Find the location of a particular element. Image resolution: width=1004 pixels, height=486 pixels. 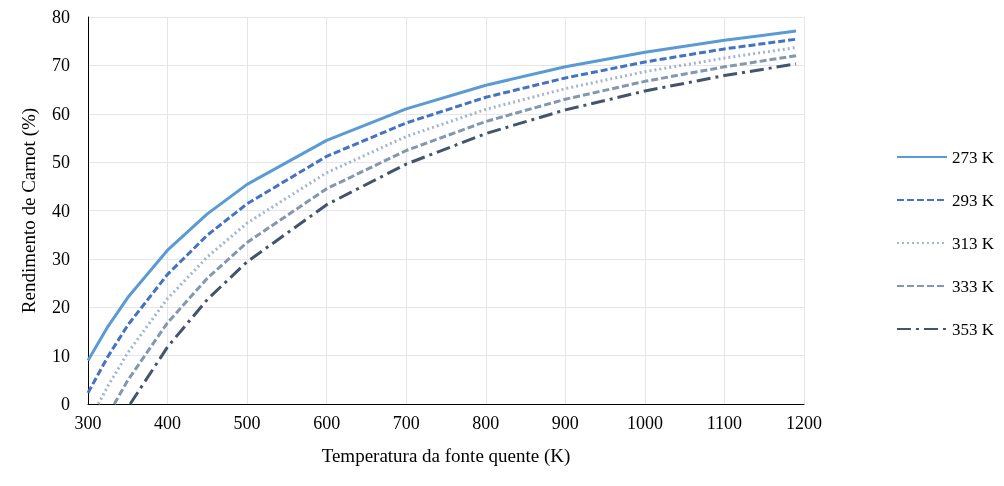

y-tick-label: 70 is located at coordinates (61, 65).